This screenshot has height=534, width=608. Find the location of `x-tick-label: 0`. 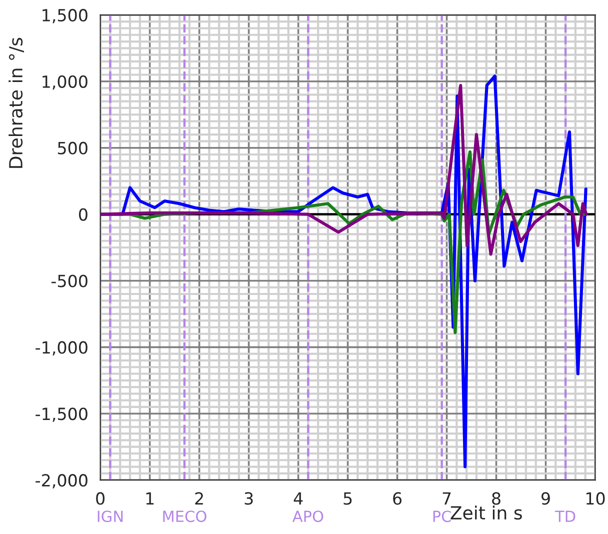

x-tick-label: 0 is located at coordinates (100, 498).